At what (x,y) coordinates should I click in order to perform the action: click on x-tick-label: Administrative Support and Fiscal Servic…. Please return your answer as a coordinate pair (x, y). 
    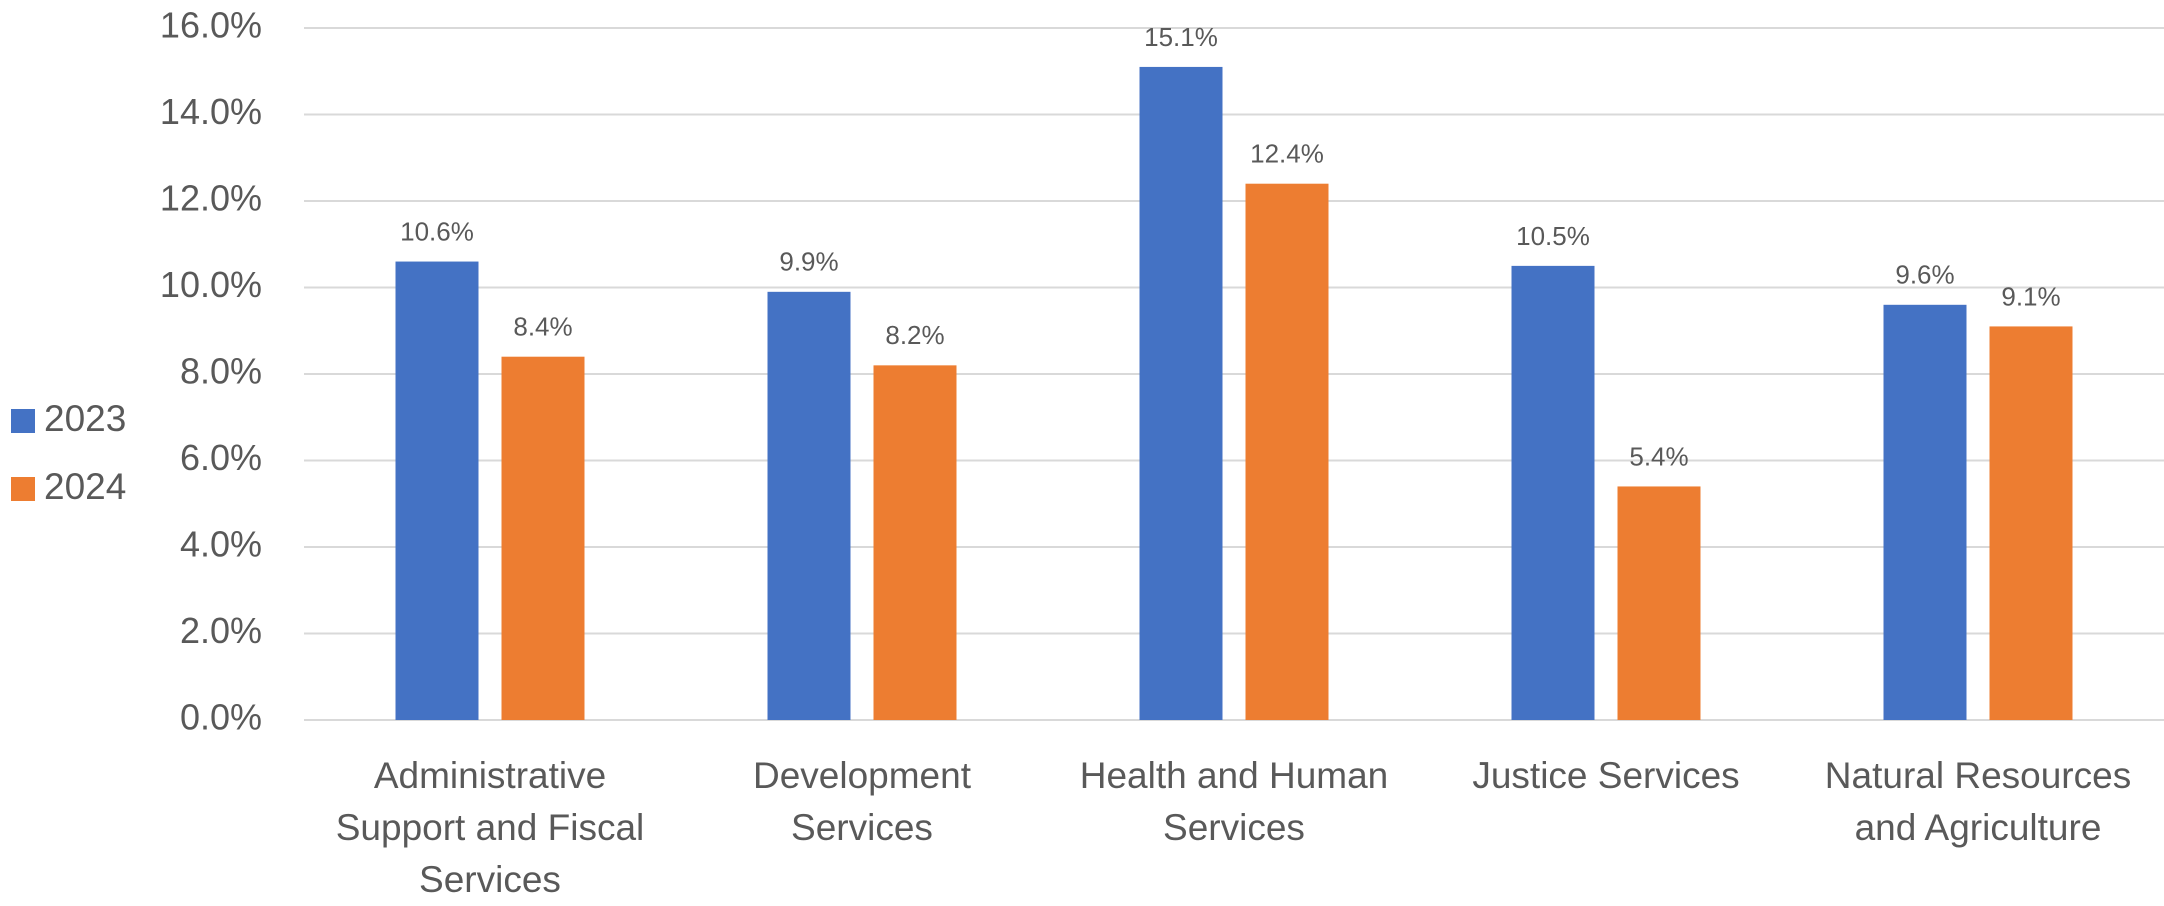
    Looking at the image, I should click on (490, 827).